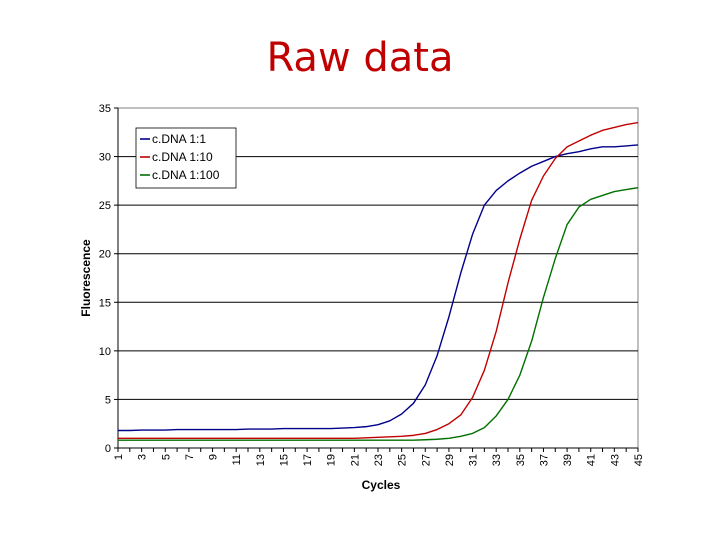 Image resolution: width=720 pixels, height=540 pixels. Describe the element at coordinates (544, 460) in the screenshot. I see `x-tick-label: 37` at that location.